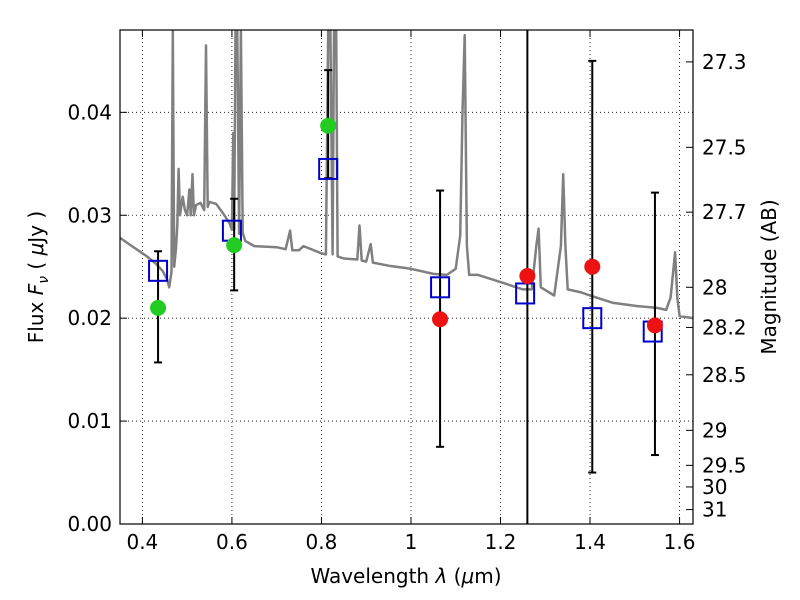 The image size is (800, 600). I want to click on right-tick-label: 30, so click(714, 487).